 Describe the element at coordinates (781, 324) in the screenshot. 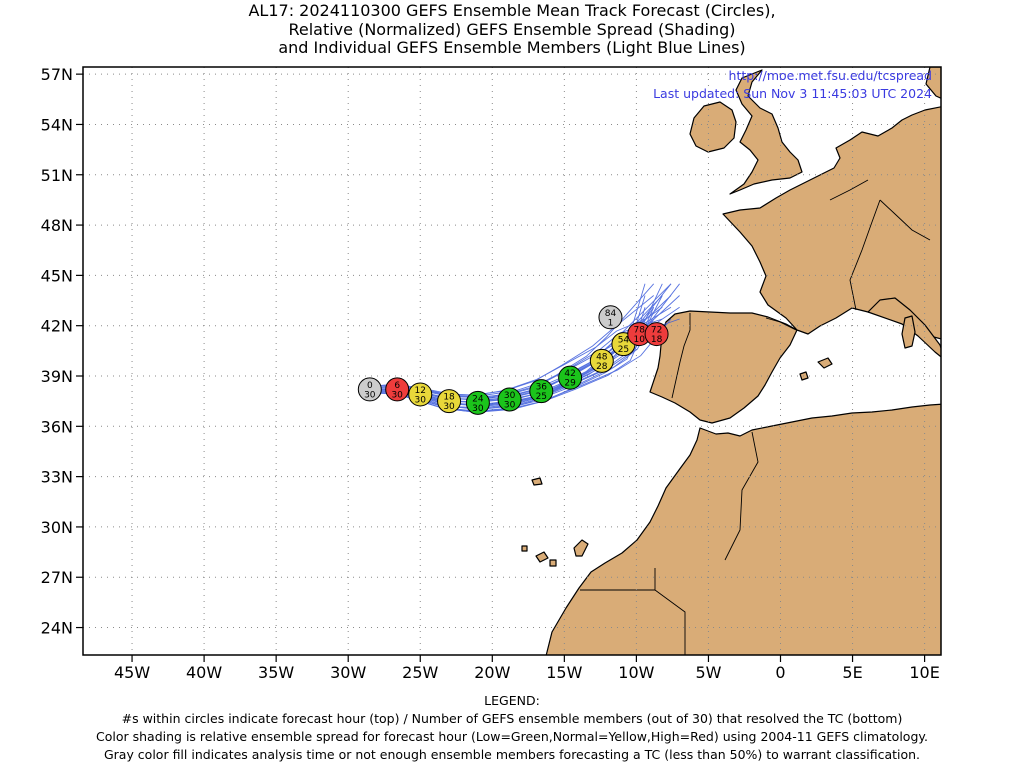

I see `border-france-spain` at that location.